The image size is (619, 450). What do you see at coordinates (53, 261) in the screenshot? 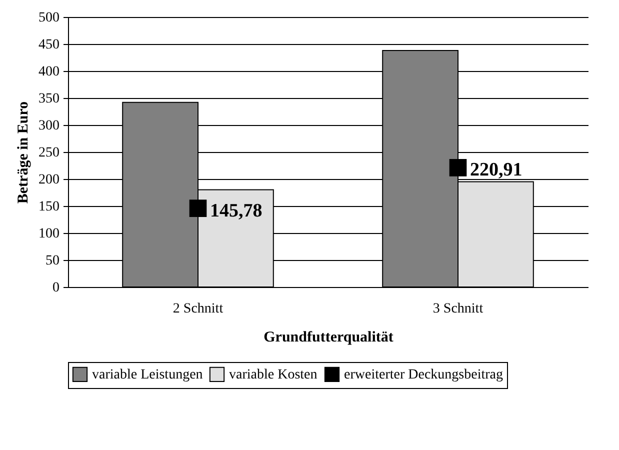
I see `y-tick-label: 50` at bounding box center [53, 261].